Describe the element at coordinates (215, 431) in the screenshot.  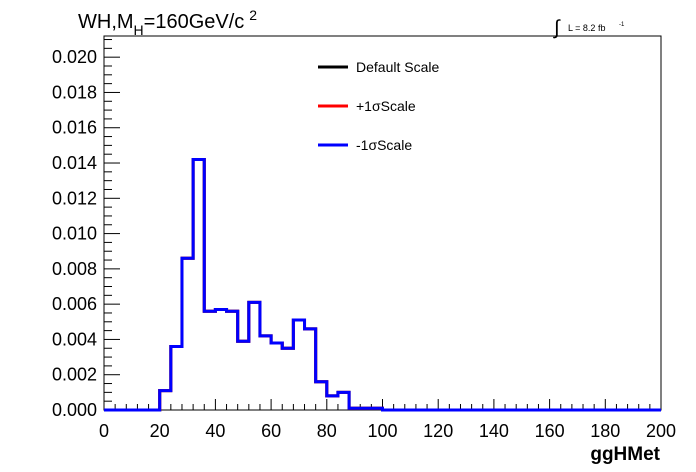
I see `x-tick-label: 40` at that location.